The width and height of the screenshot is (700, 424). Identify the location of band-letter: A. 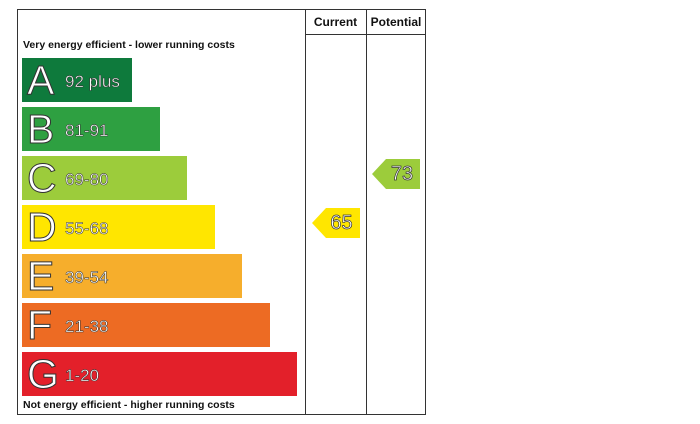
(40, 80).